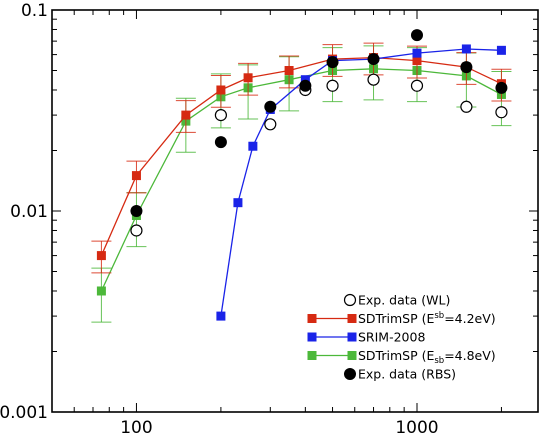 The image size is (550, 436). I want to click on legend-item: SDTrimSP (Esb=4.8eV), so click(401, 357).